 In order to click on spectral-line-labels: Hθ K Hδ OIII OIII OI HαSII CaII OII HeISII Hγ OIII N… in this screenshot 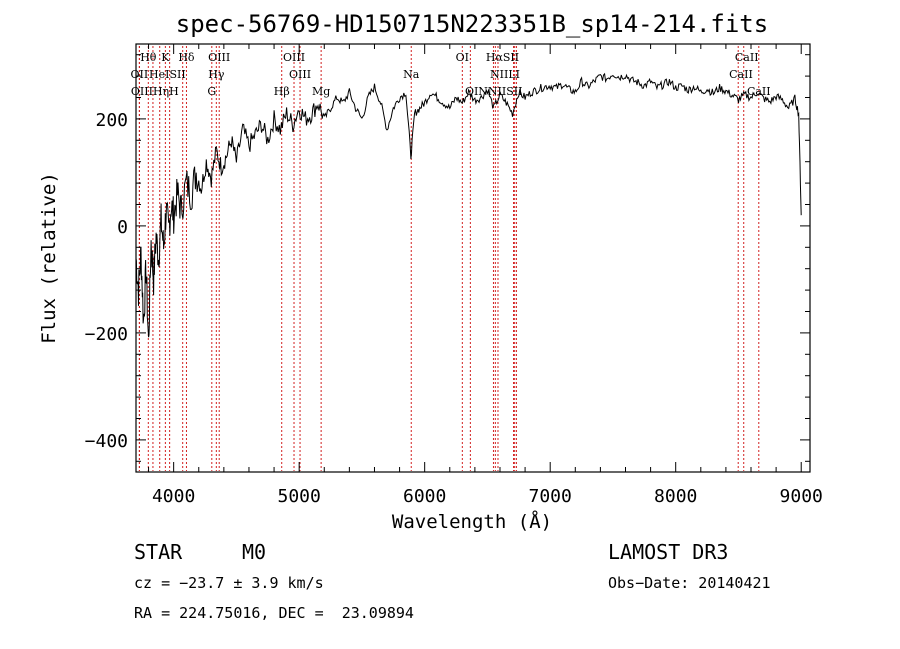, I will do `click(451, 74)`.